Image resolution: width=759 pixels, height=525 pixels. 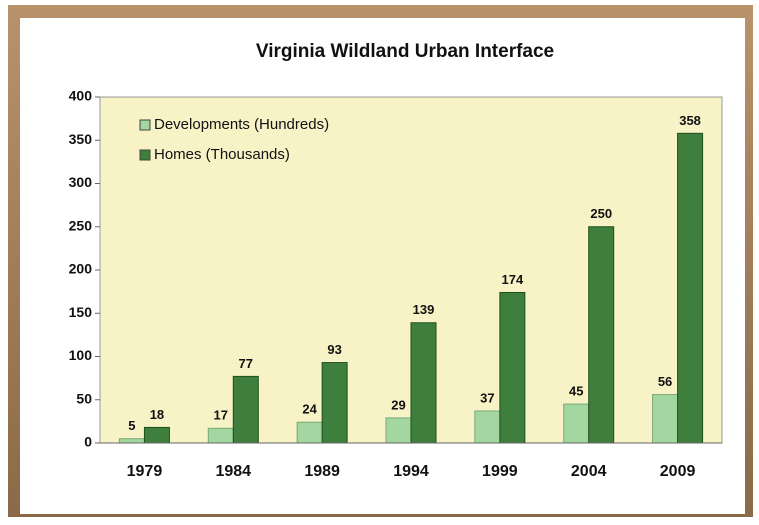 What do you see at coordinates (131, 425) in the screenshot?
I see `data-label: 5` at bounding box center [131, 425].